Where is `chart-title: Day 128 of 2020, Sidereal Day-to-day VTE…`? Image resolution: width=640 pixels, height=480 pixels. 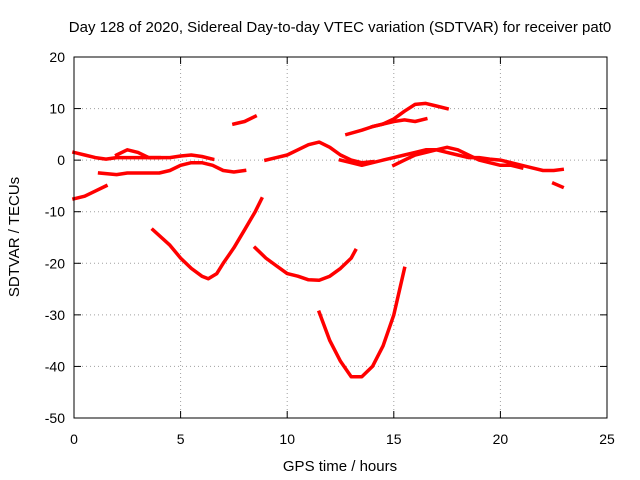
chart-title: Day 128 of 2020, Sidereal Day-to-day VTE… is located at coordinates (340, 27).